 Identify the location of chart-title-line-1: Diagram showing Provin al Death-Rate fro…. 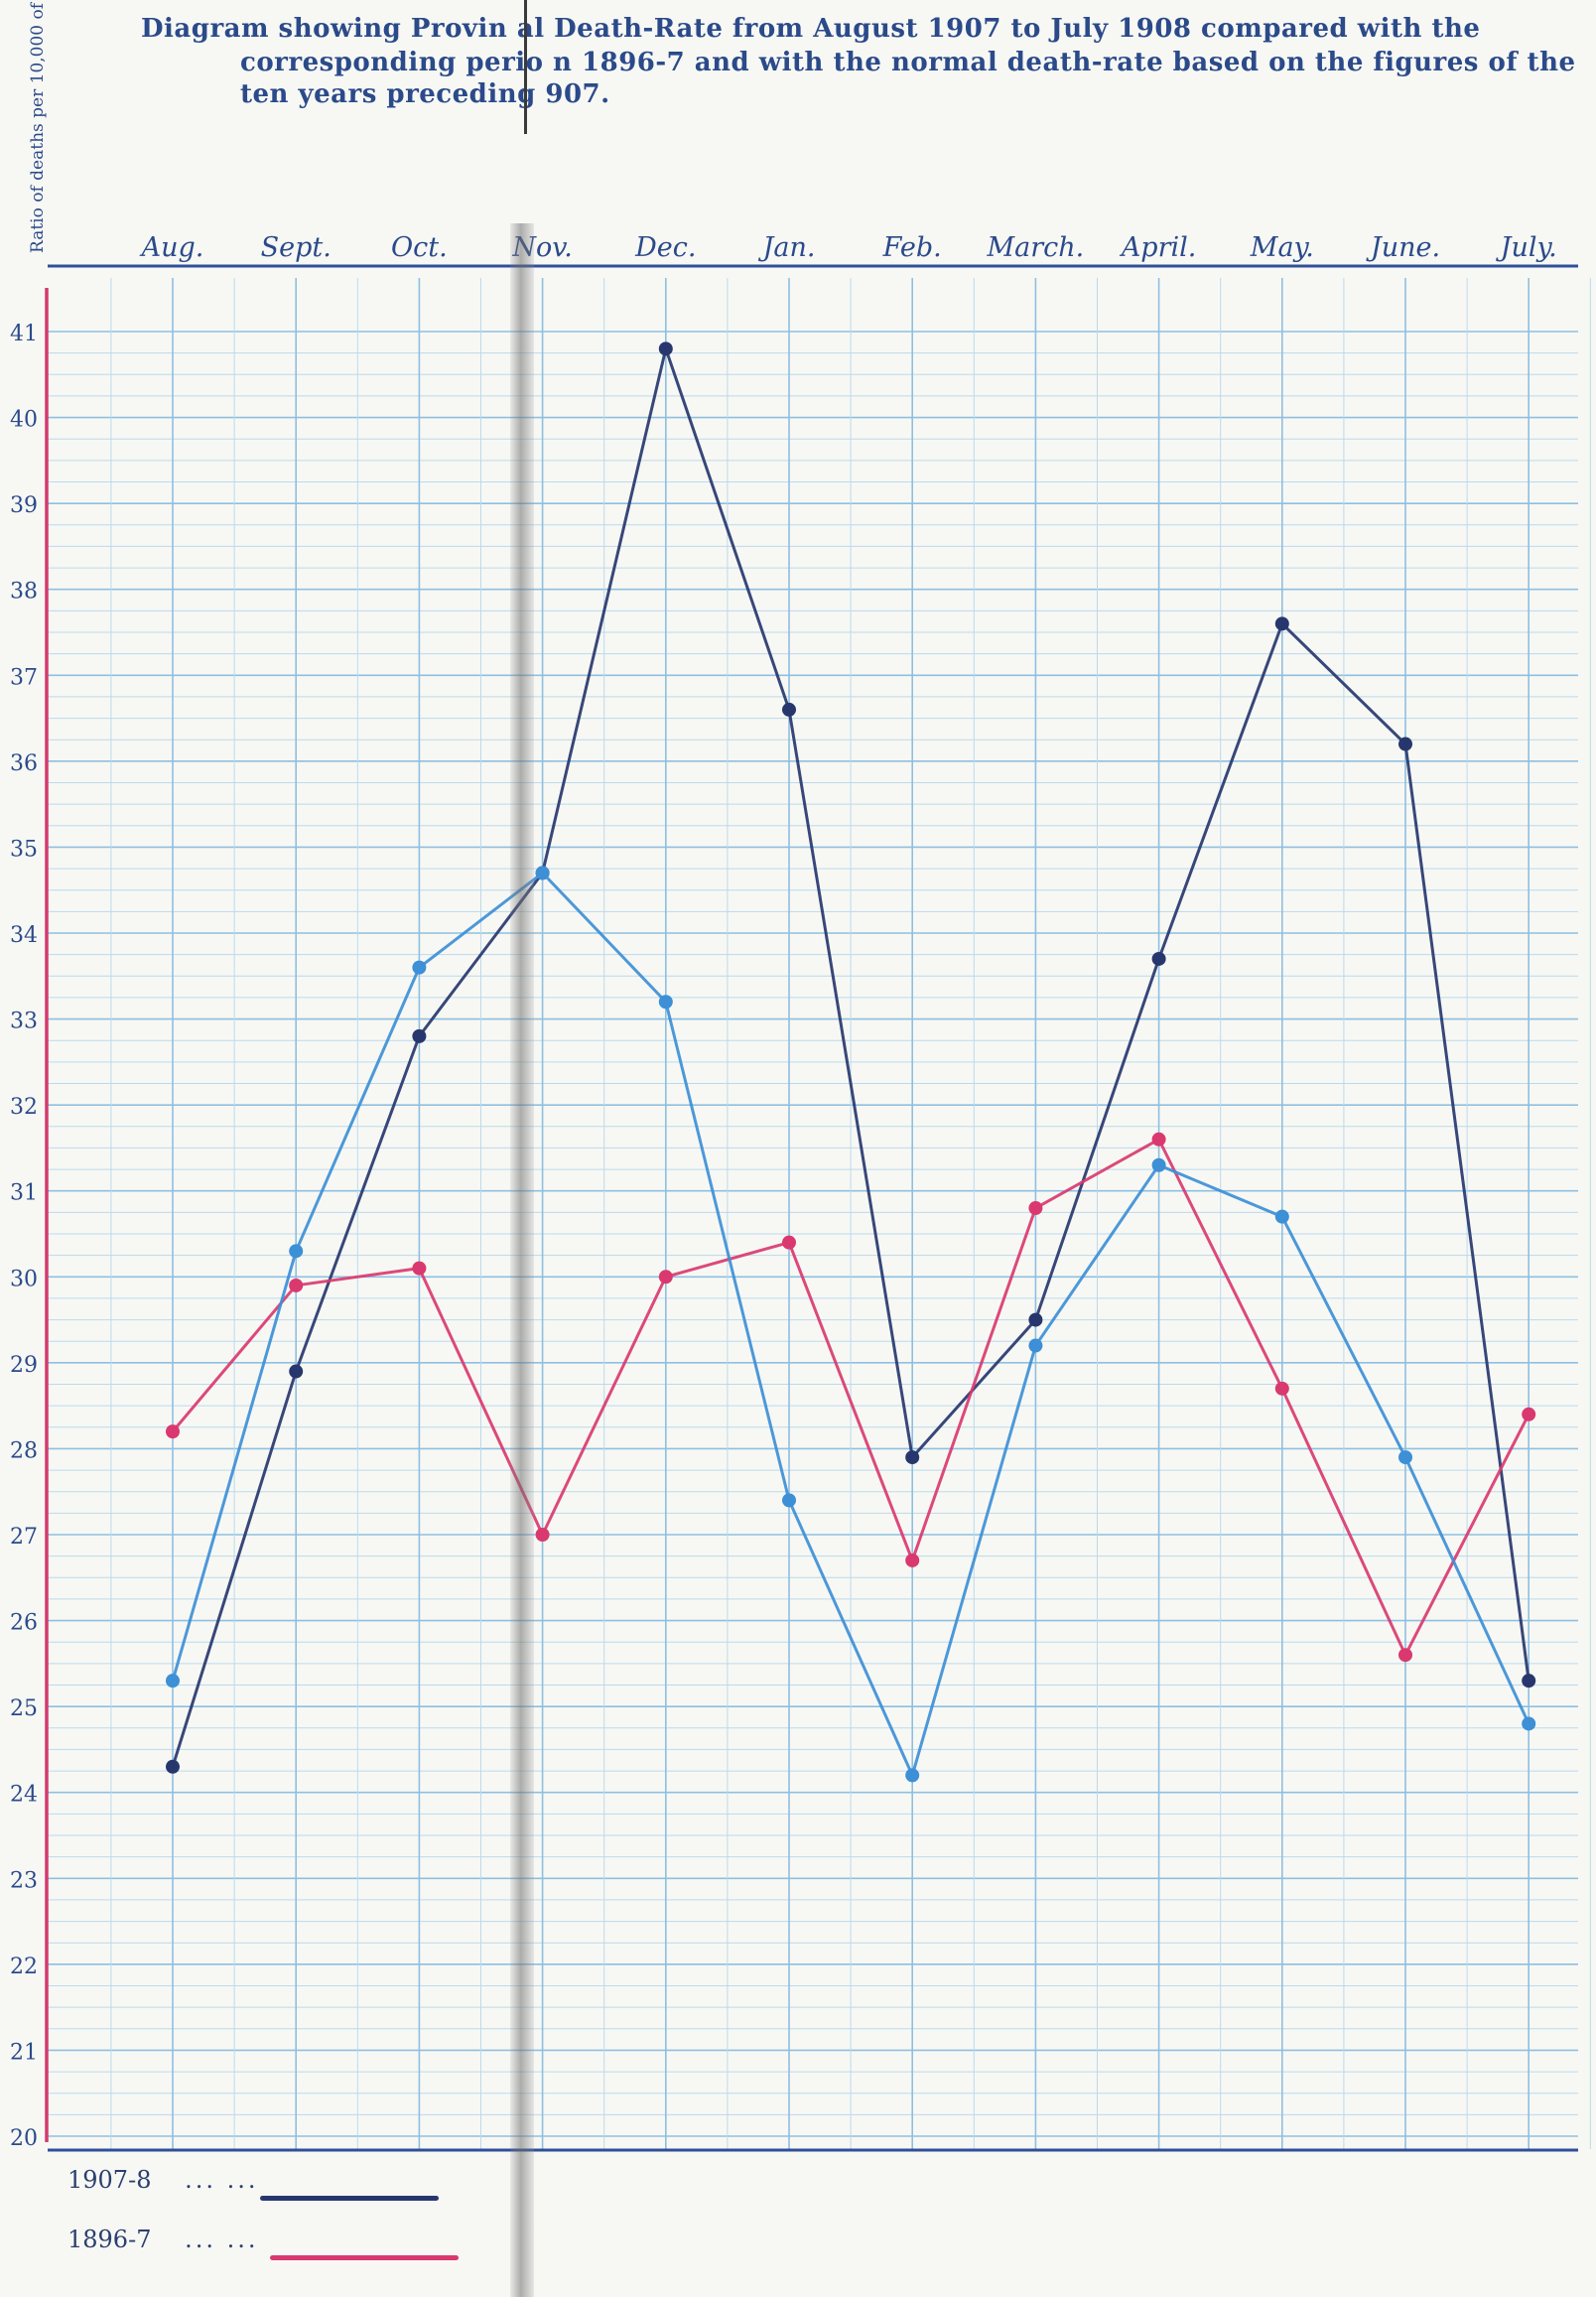
(811, 29).